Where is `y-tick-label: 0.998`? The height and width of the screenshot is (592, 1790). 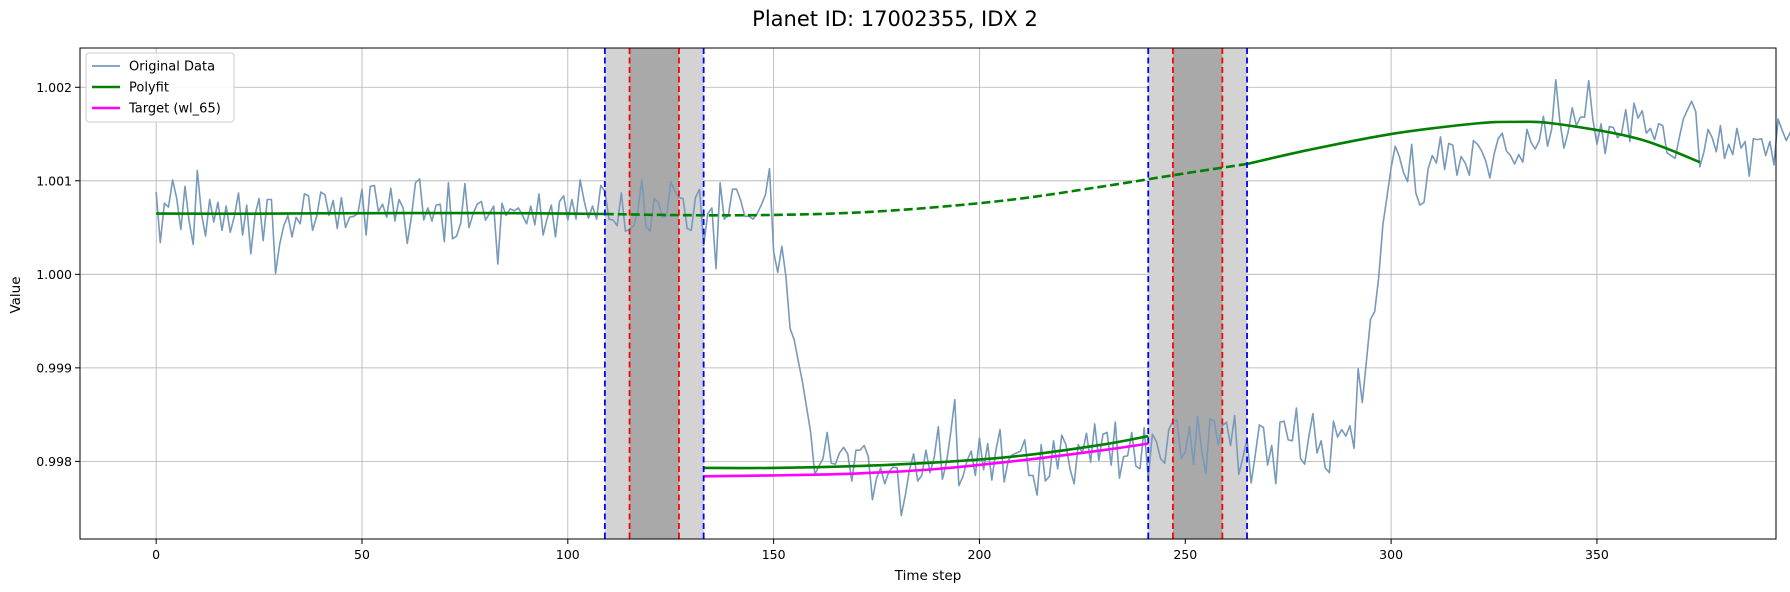
y-tick-label: 0.998 is located at coordinates (54, 461).